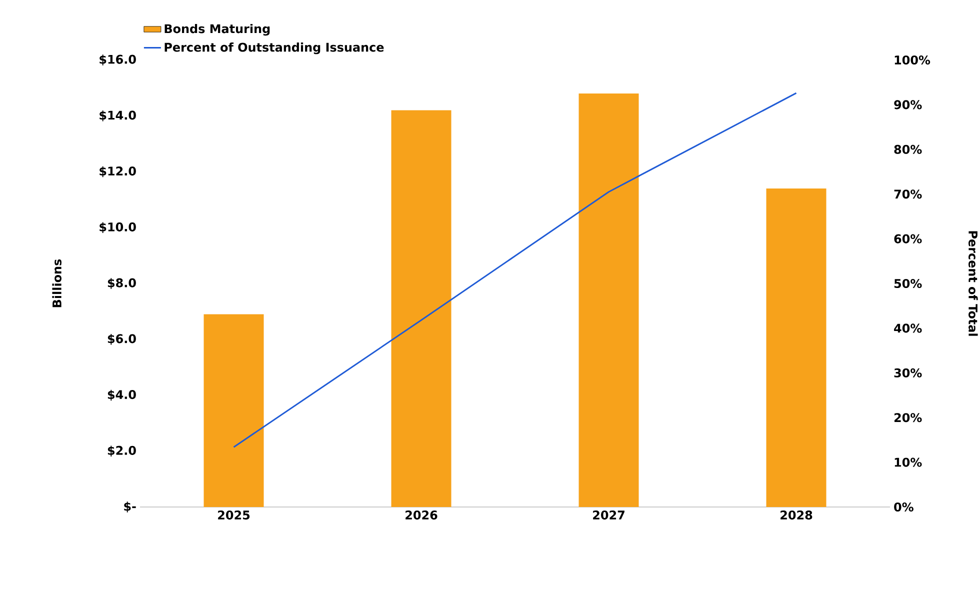 The image size is (980, 616). I want to click on y2-tick-label: 10%, so click(908, 462).